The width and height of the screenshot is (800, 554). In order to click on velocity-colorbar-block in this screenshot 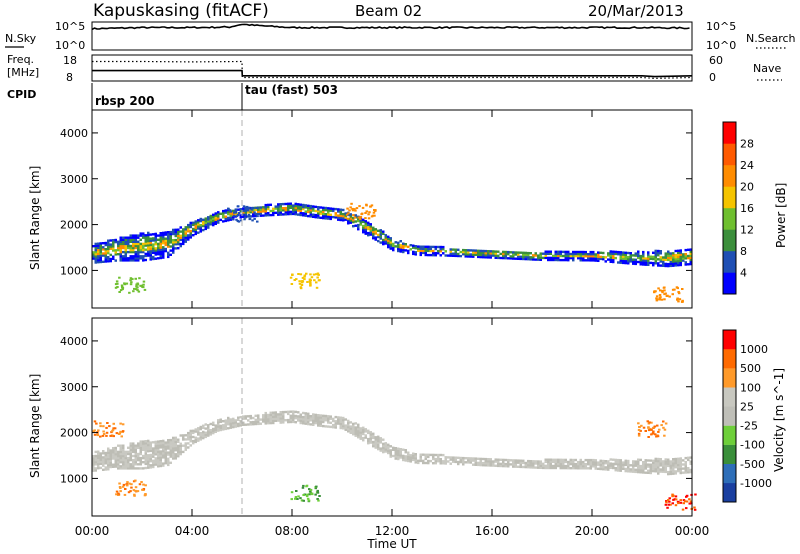, I will do `click(729, 416)`.